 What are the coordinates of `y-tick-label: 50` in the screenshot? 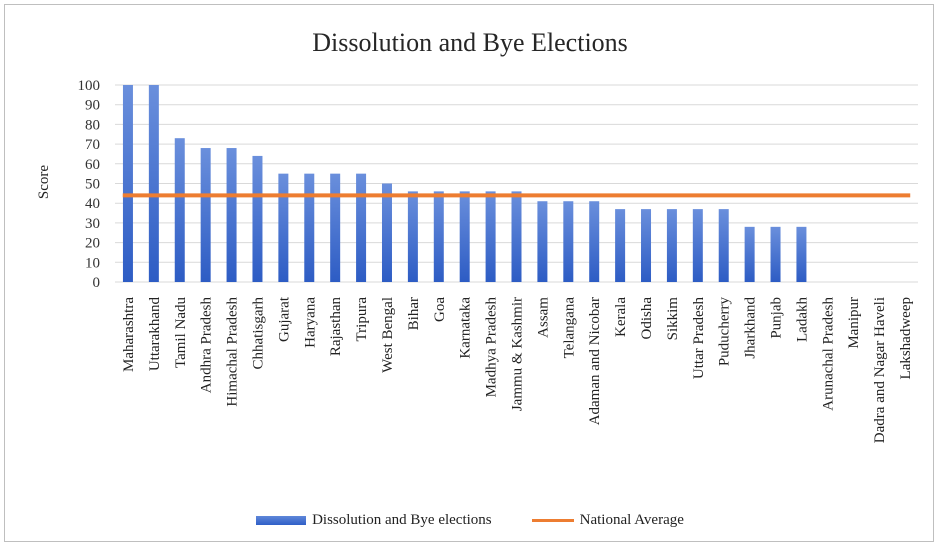 It's located at (92, 185).